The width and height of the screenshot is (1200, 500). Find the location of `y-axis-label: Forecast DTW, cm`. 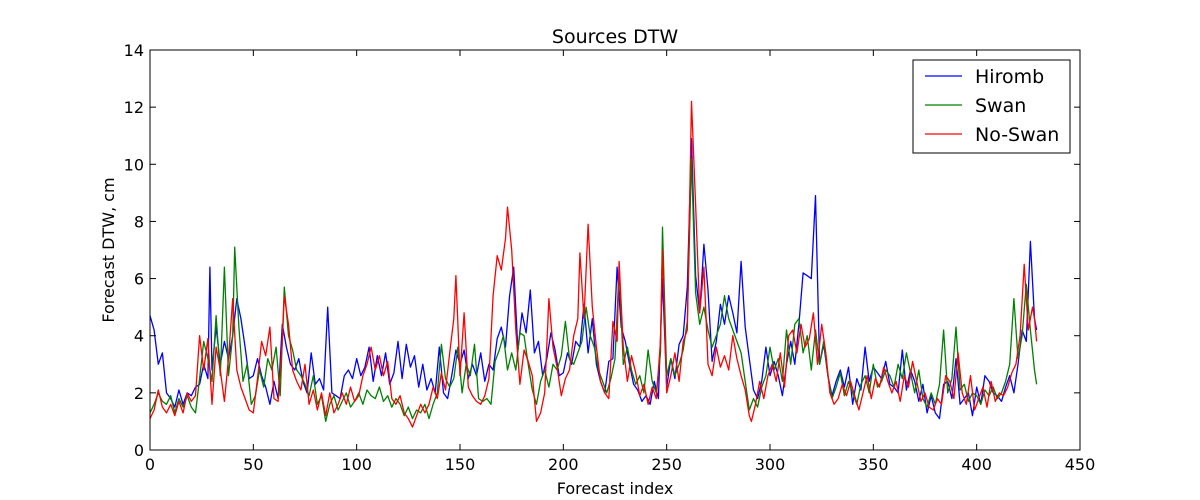

y-axis-label: Forecast DTW, cm is located at coordinates (108, 249).